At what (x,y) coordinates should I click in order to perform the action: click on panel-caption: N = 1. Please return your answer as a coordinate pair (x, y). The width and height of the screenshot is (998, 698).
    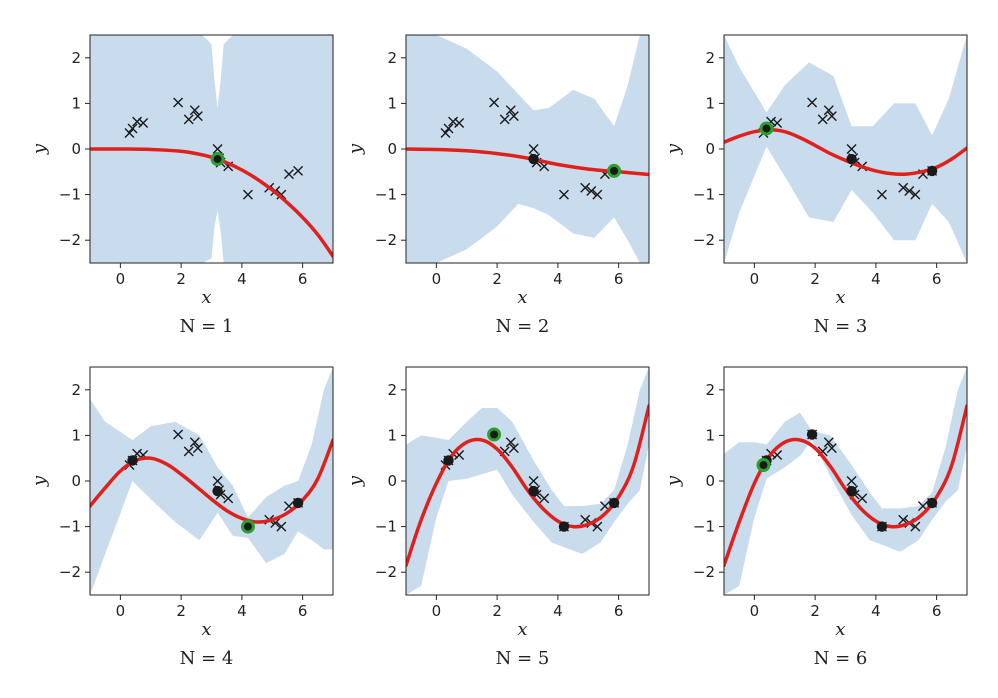
    Looking at the image, I should click on (207, 326).